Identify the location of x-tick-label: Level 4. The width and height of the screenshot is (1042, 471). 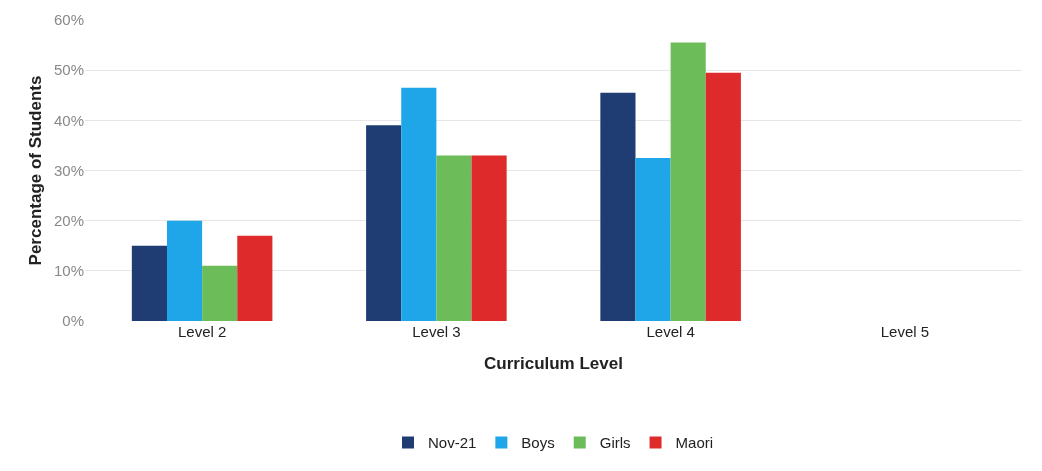
(670, 331).